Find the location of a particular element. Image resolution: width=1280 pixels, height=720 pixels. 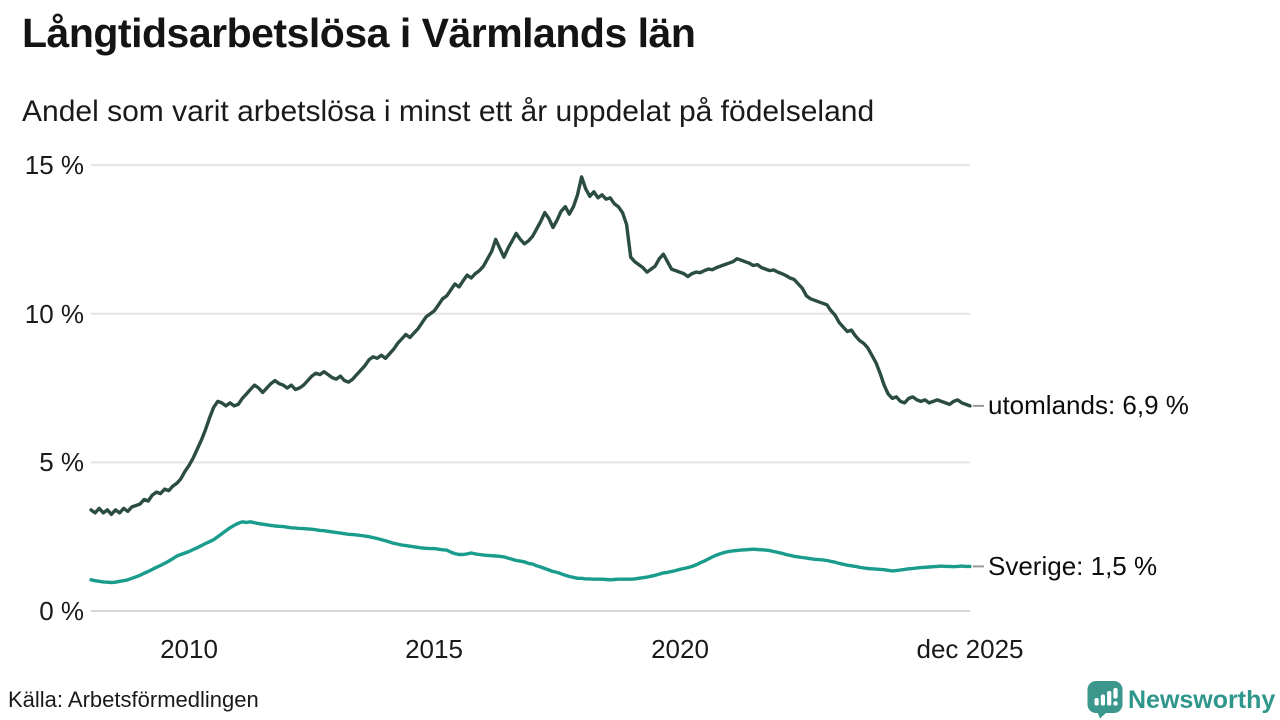

x-tick-label-2010: 2010 is located at coordinates (189, 649).